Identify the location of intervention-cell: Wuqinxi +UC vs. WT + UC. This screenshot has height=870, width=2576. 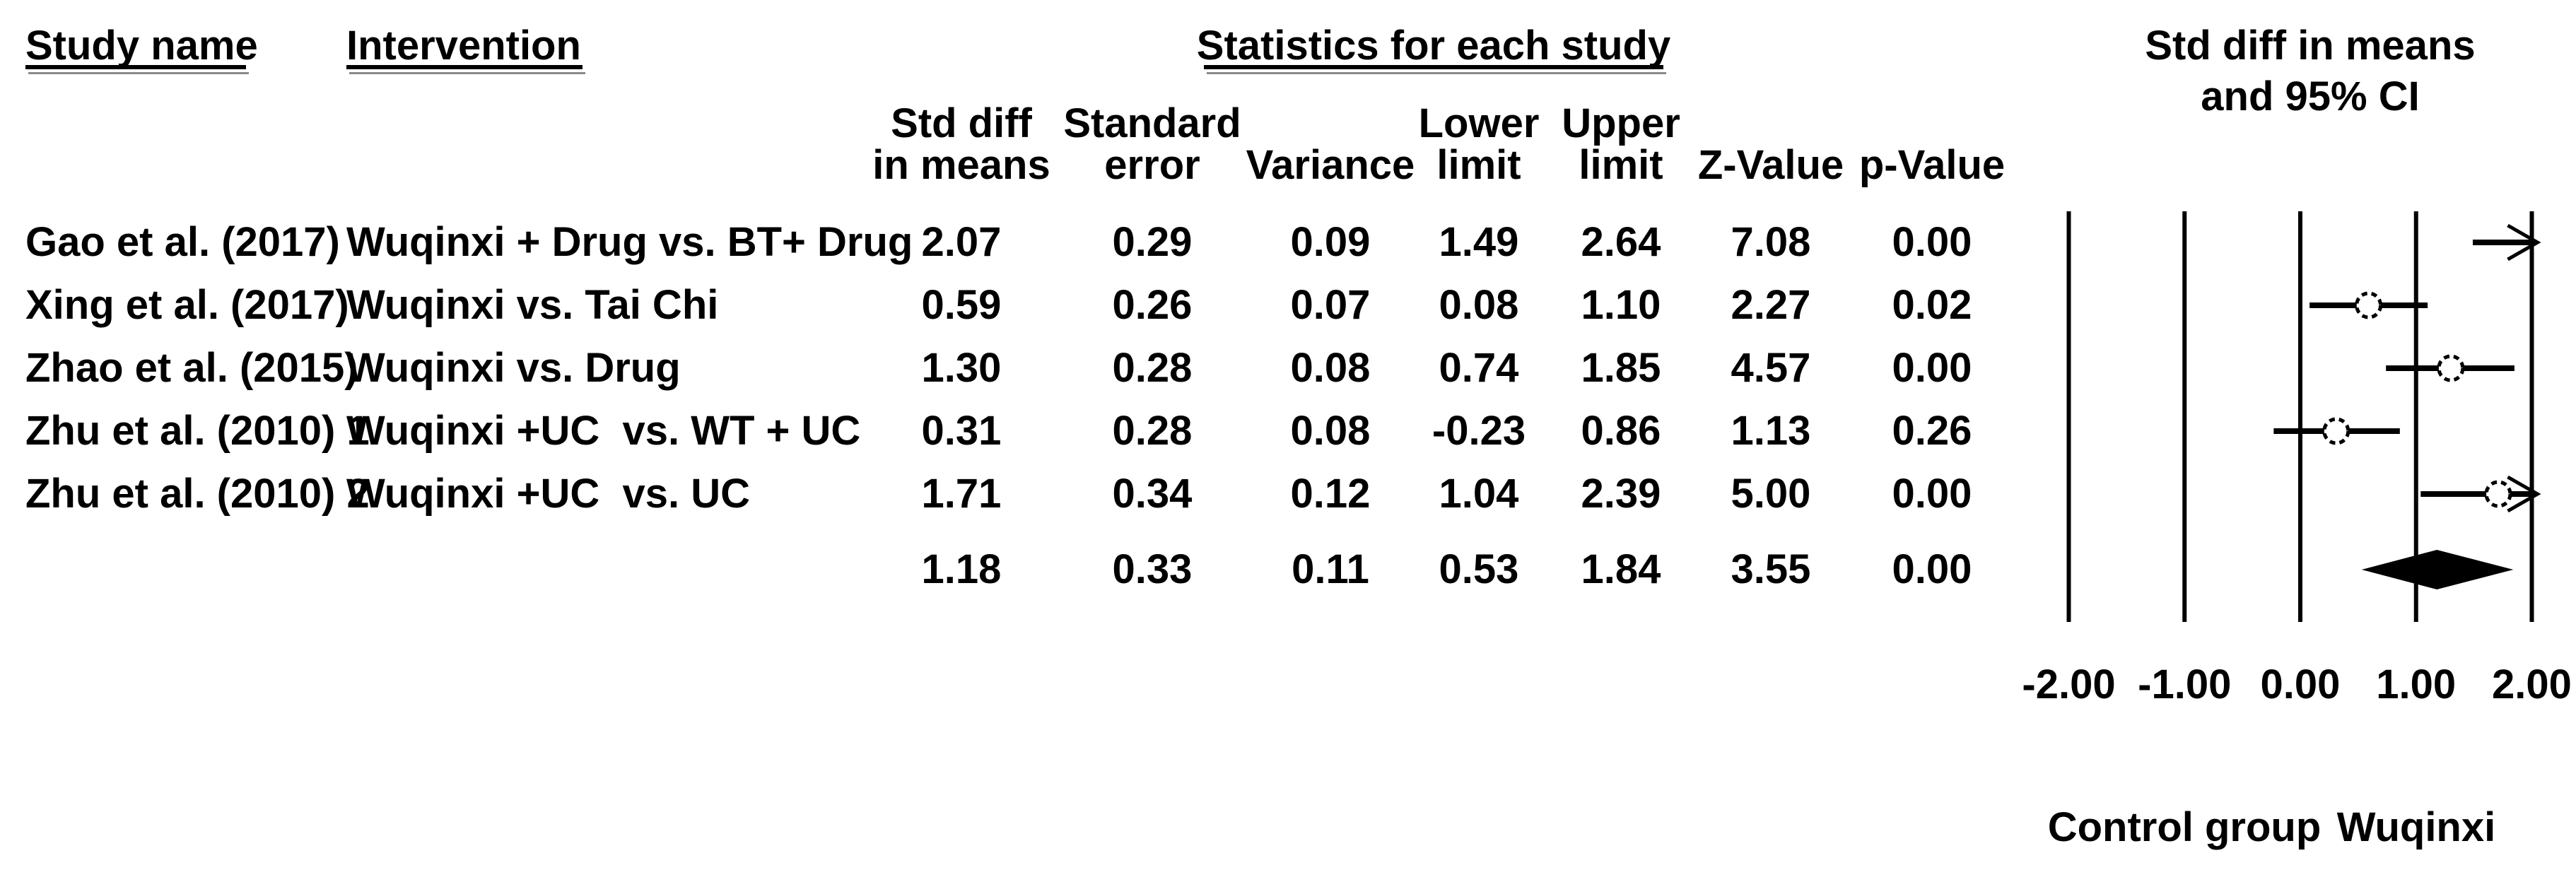
(603, 431).